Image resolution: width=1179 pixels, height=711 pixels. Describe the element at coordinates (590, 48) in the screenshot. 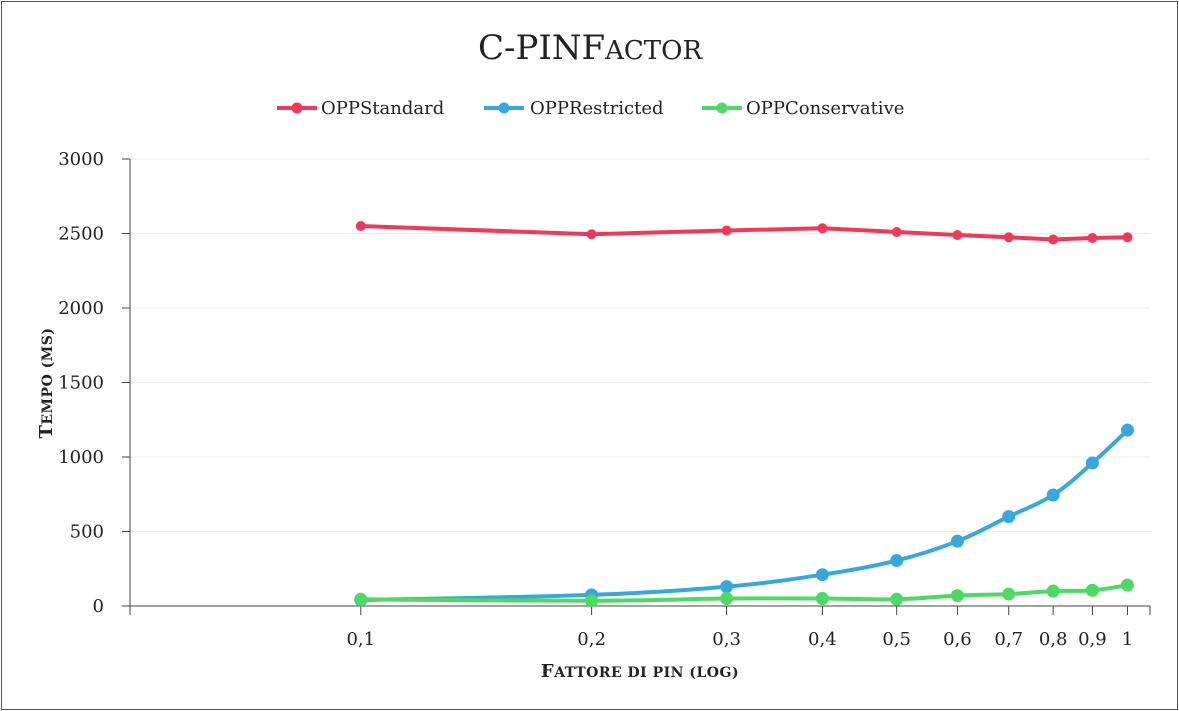

I see `chart-title: C-PINFACTOR` at that location.